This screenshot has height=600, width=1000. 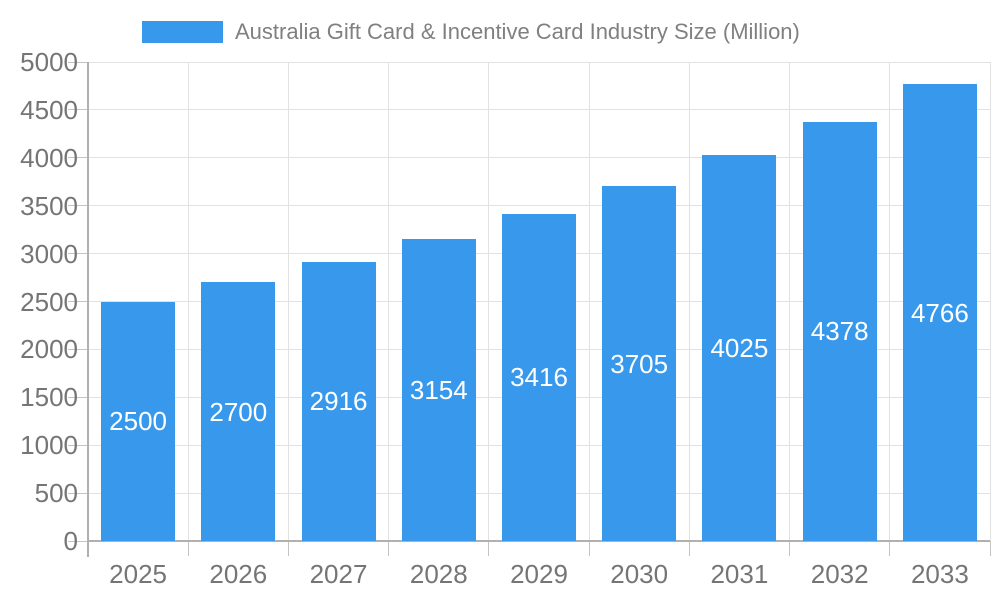 What do you see at coordinates (939, 574) in the screenshot?
I see `x-axis-label-2033: 2033` at bounding box center [939, 574].